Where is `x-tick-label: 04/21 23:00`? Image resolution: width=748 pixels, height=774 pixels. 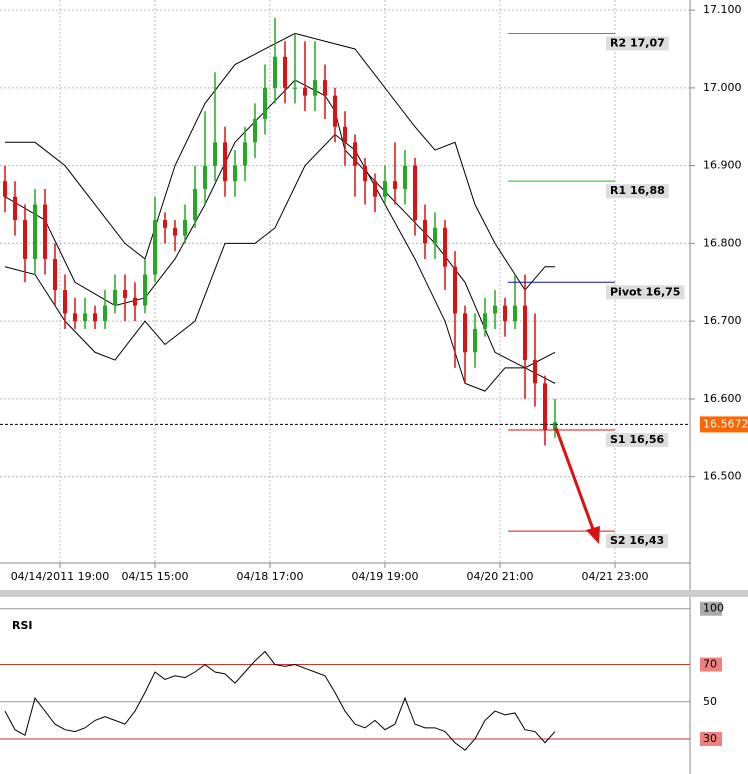
x-tick-label: 04/21 23:00 is located at coordinates (615, 576).